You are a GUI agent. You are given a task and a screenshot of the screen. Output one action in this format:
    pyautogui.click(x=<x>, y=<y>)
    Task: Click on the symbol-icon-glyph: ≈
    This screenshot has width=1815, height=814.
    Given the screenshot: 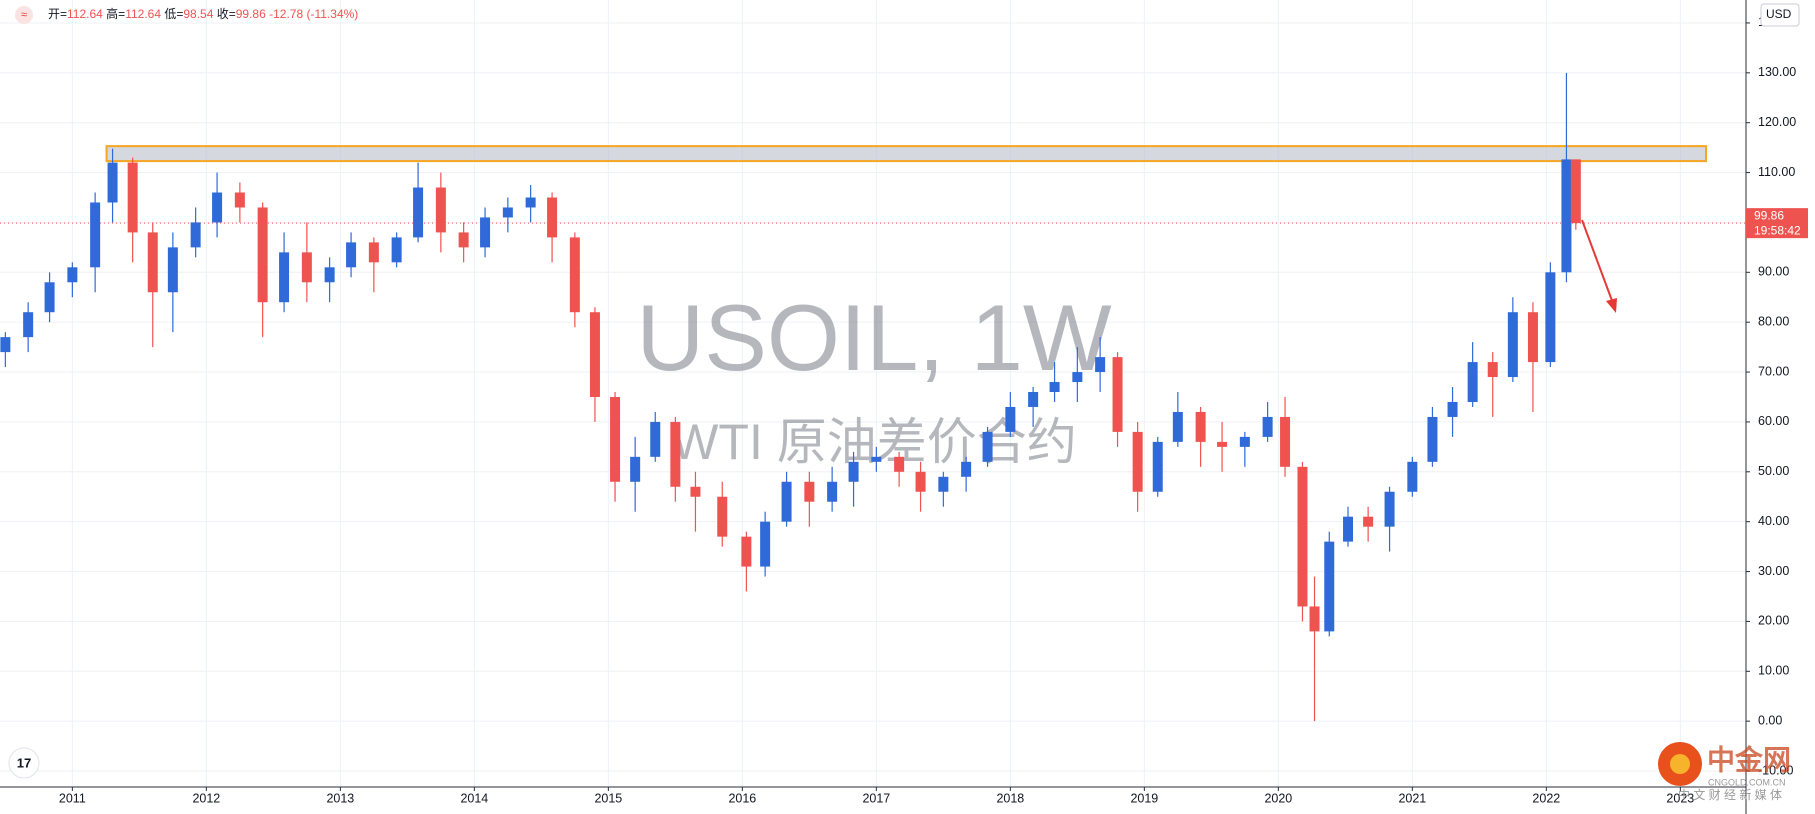 What is the action you would take?
    pyautogui.click(x=24, y=15)
    